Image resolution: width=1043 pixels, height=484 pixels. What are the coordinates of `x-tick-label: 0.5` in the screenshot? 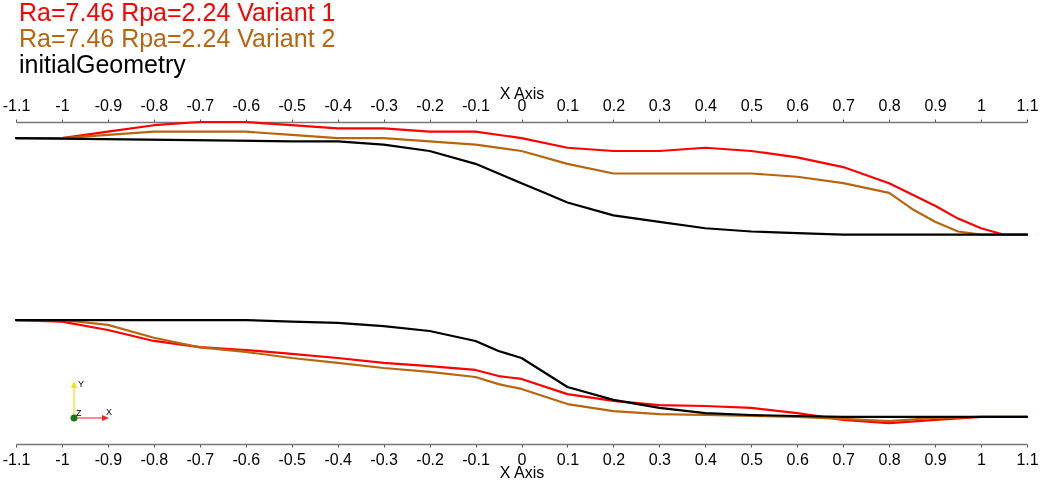 It's located at (751, 459).